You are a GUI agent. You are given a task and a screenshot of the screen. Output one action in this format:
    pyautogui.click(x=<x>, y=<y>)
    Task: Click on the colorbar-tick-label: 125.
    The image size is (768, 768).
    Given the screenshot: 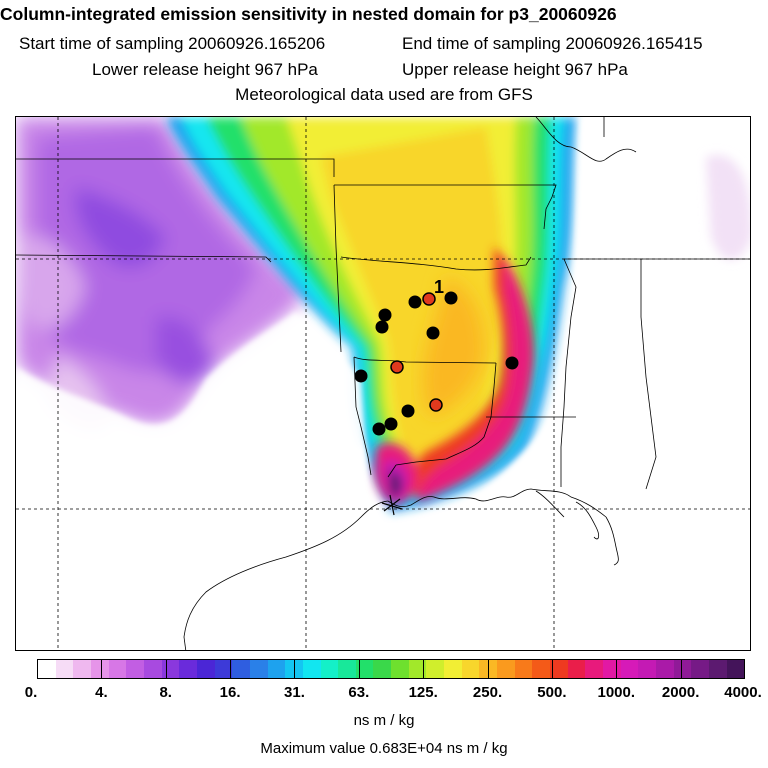 What is the action you would take?
    pyautogui.click(x=423, y=692)
    